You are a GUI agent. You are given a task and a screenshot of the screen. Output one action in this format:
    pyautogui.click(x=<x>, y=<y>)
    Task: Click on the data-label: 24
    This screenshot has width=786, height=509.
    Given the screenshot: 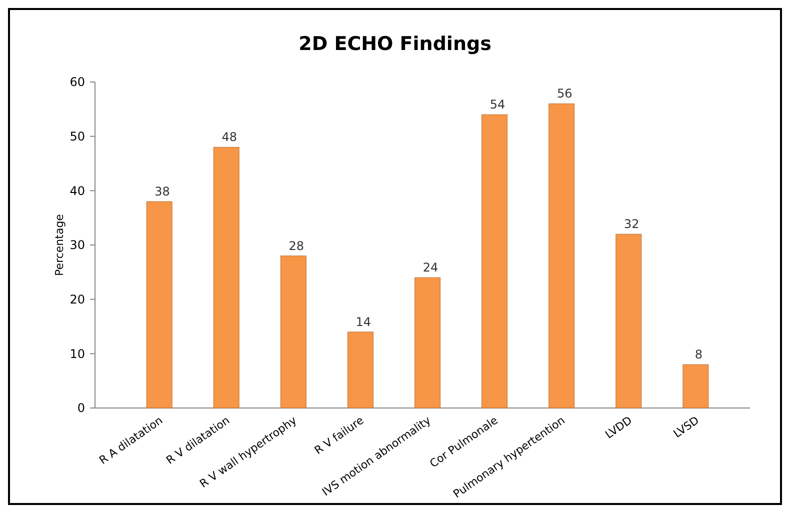 What is the action you would take?
    pyautogui.click(x=430, y=267)
    